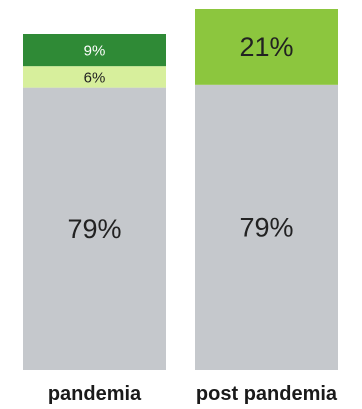 The height and width of the screenshot is (409, 362). I want to click on category-labels: pandemia post pandemia, so click(193, 394).